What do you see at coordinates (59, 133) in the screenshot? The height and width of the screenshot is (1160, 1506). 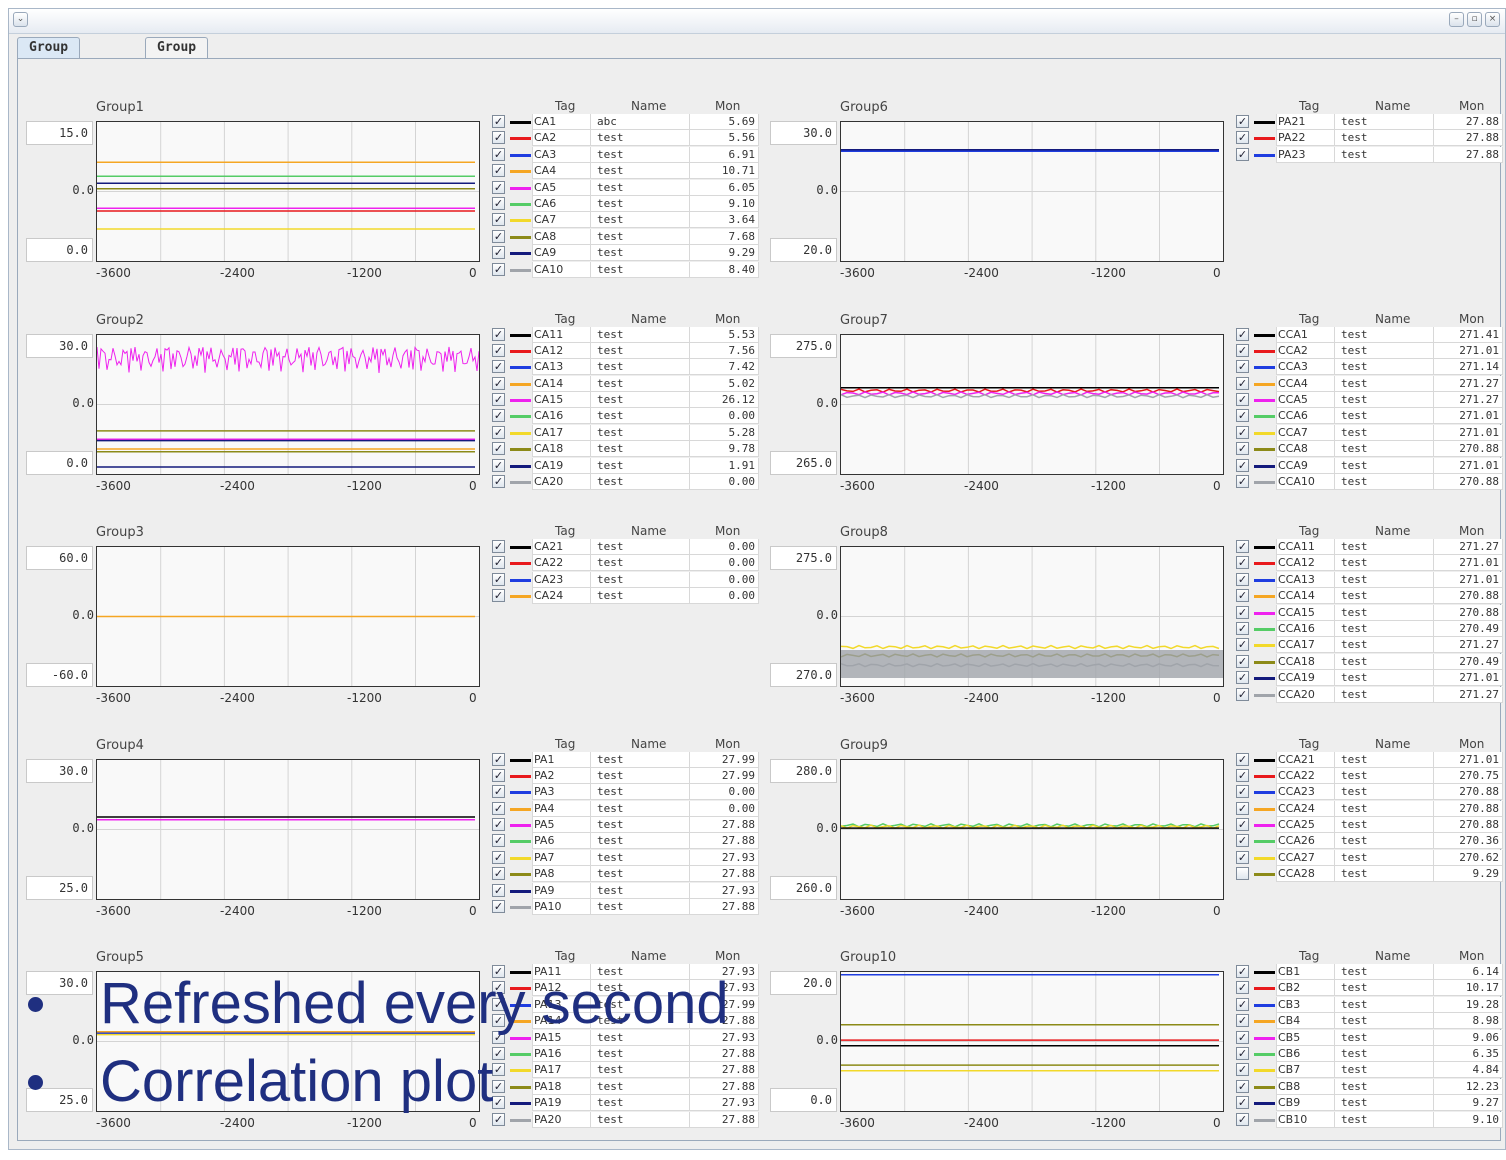 I see `y-max-input: 15.0` at bounding box center [59, 133].